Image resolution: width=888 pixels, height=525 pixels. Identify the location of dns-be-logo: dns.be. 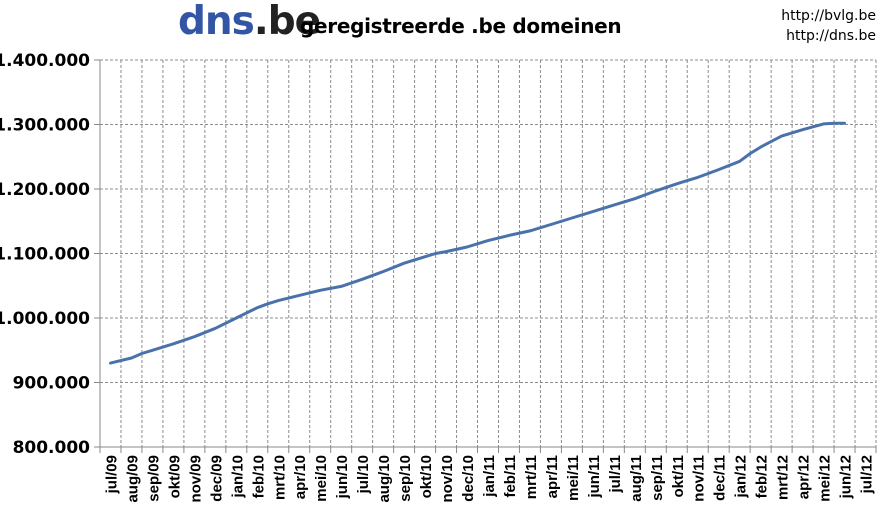
(249, 22).